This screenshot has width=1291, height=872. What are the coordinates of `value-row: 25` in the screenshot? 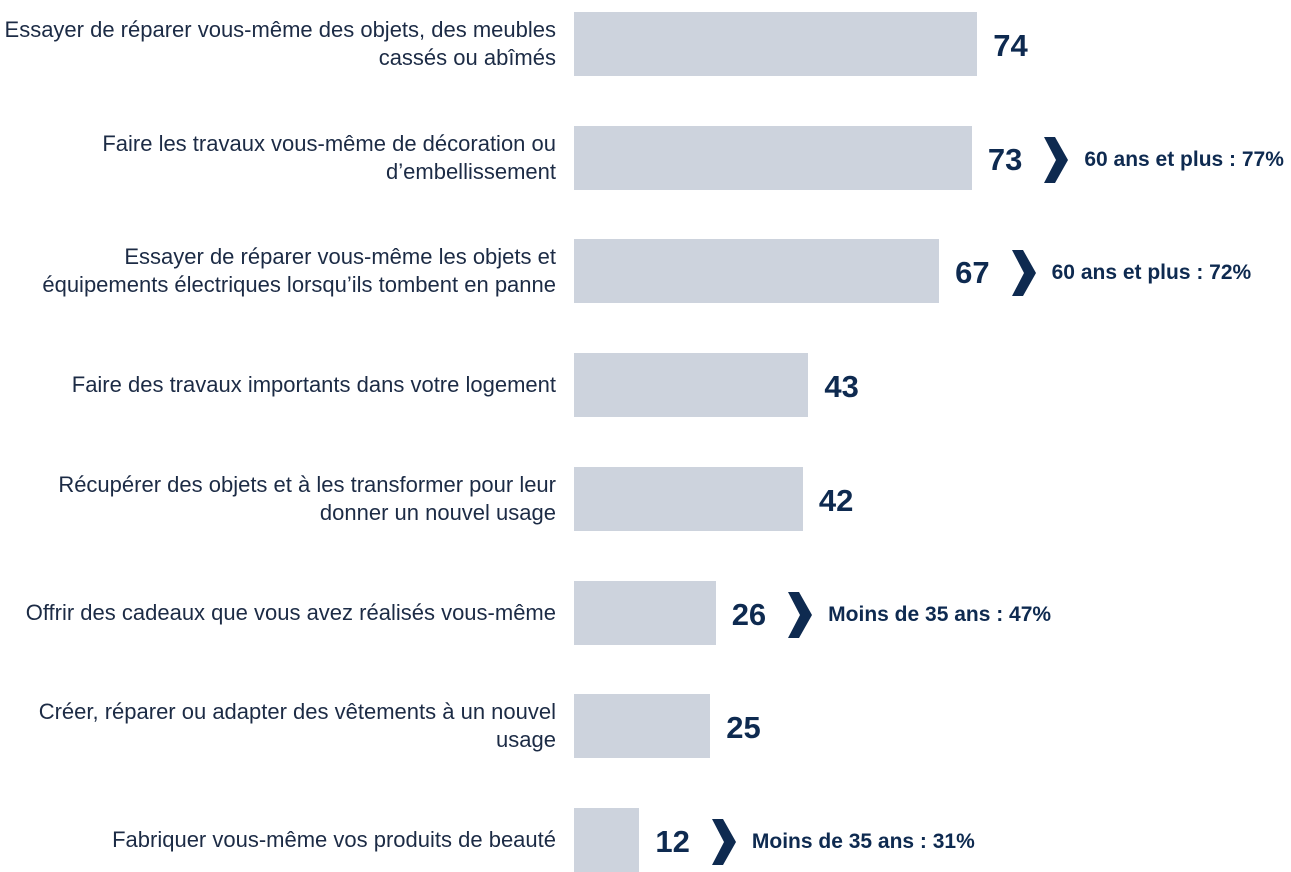 It's located at (743, 728).